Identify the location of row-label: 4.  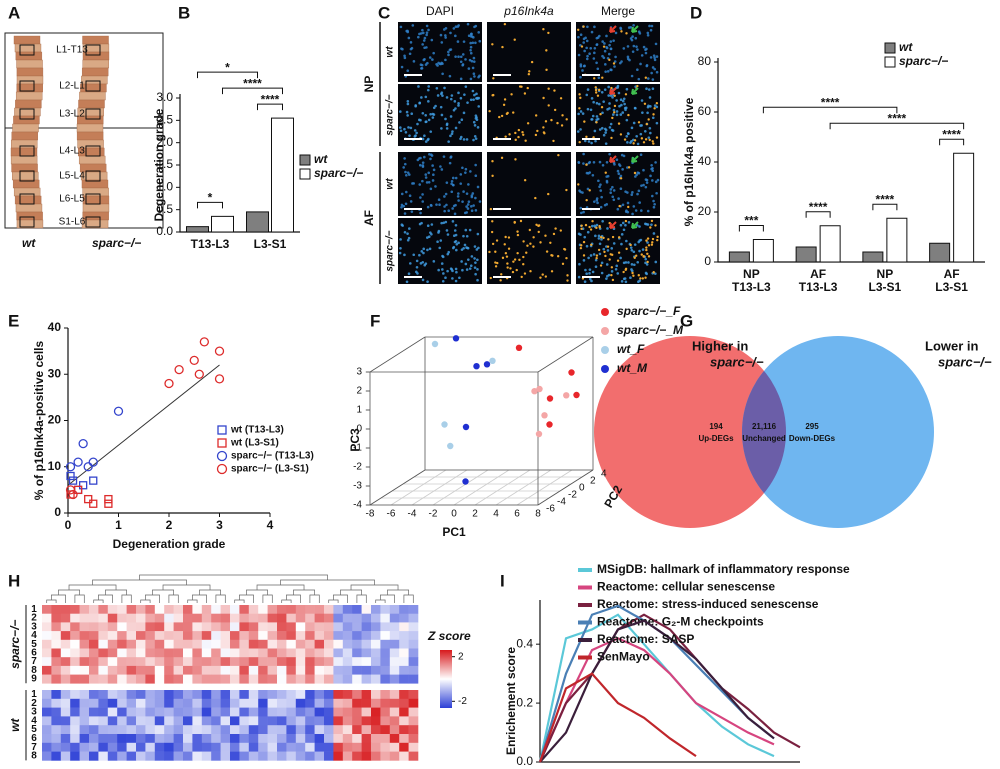
(34, 720).